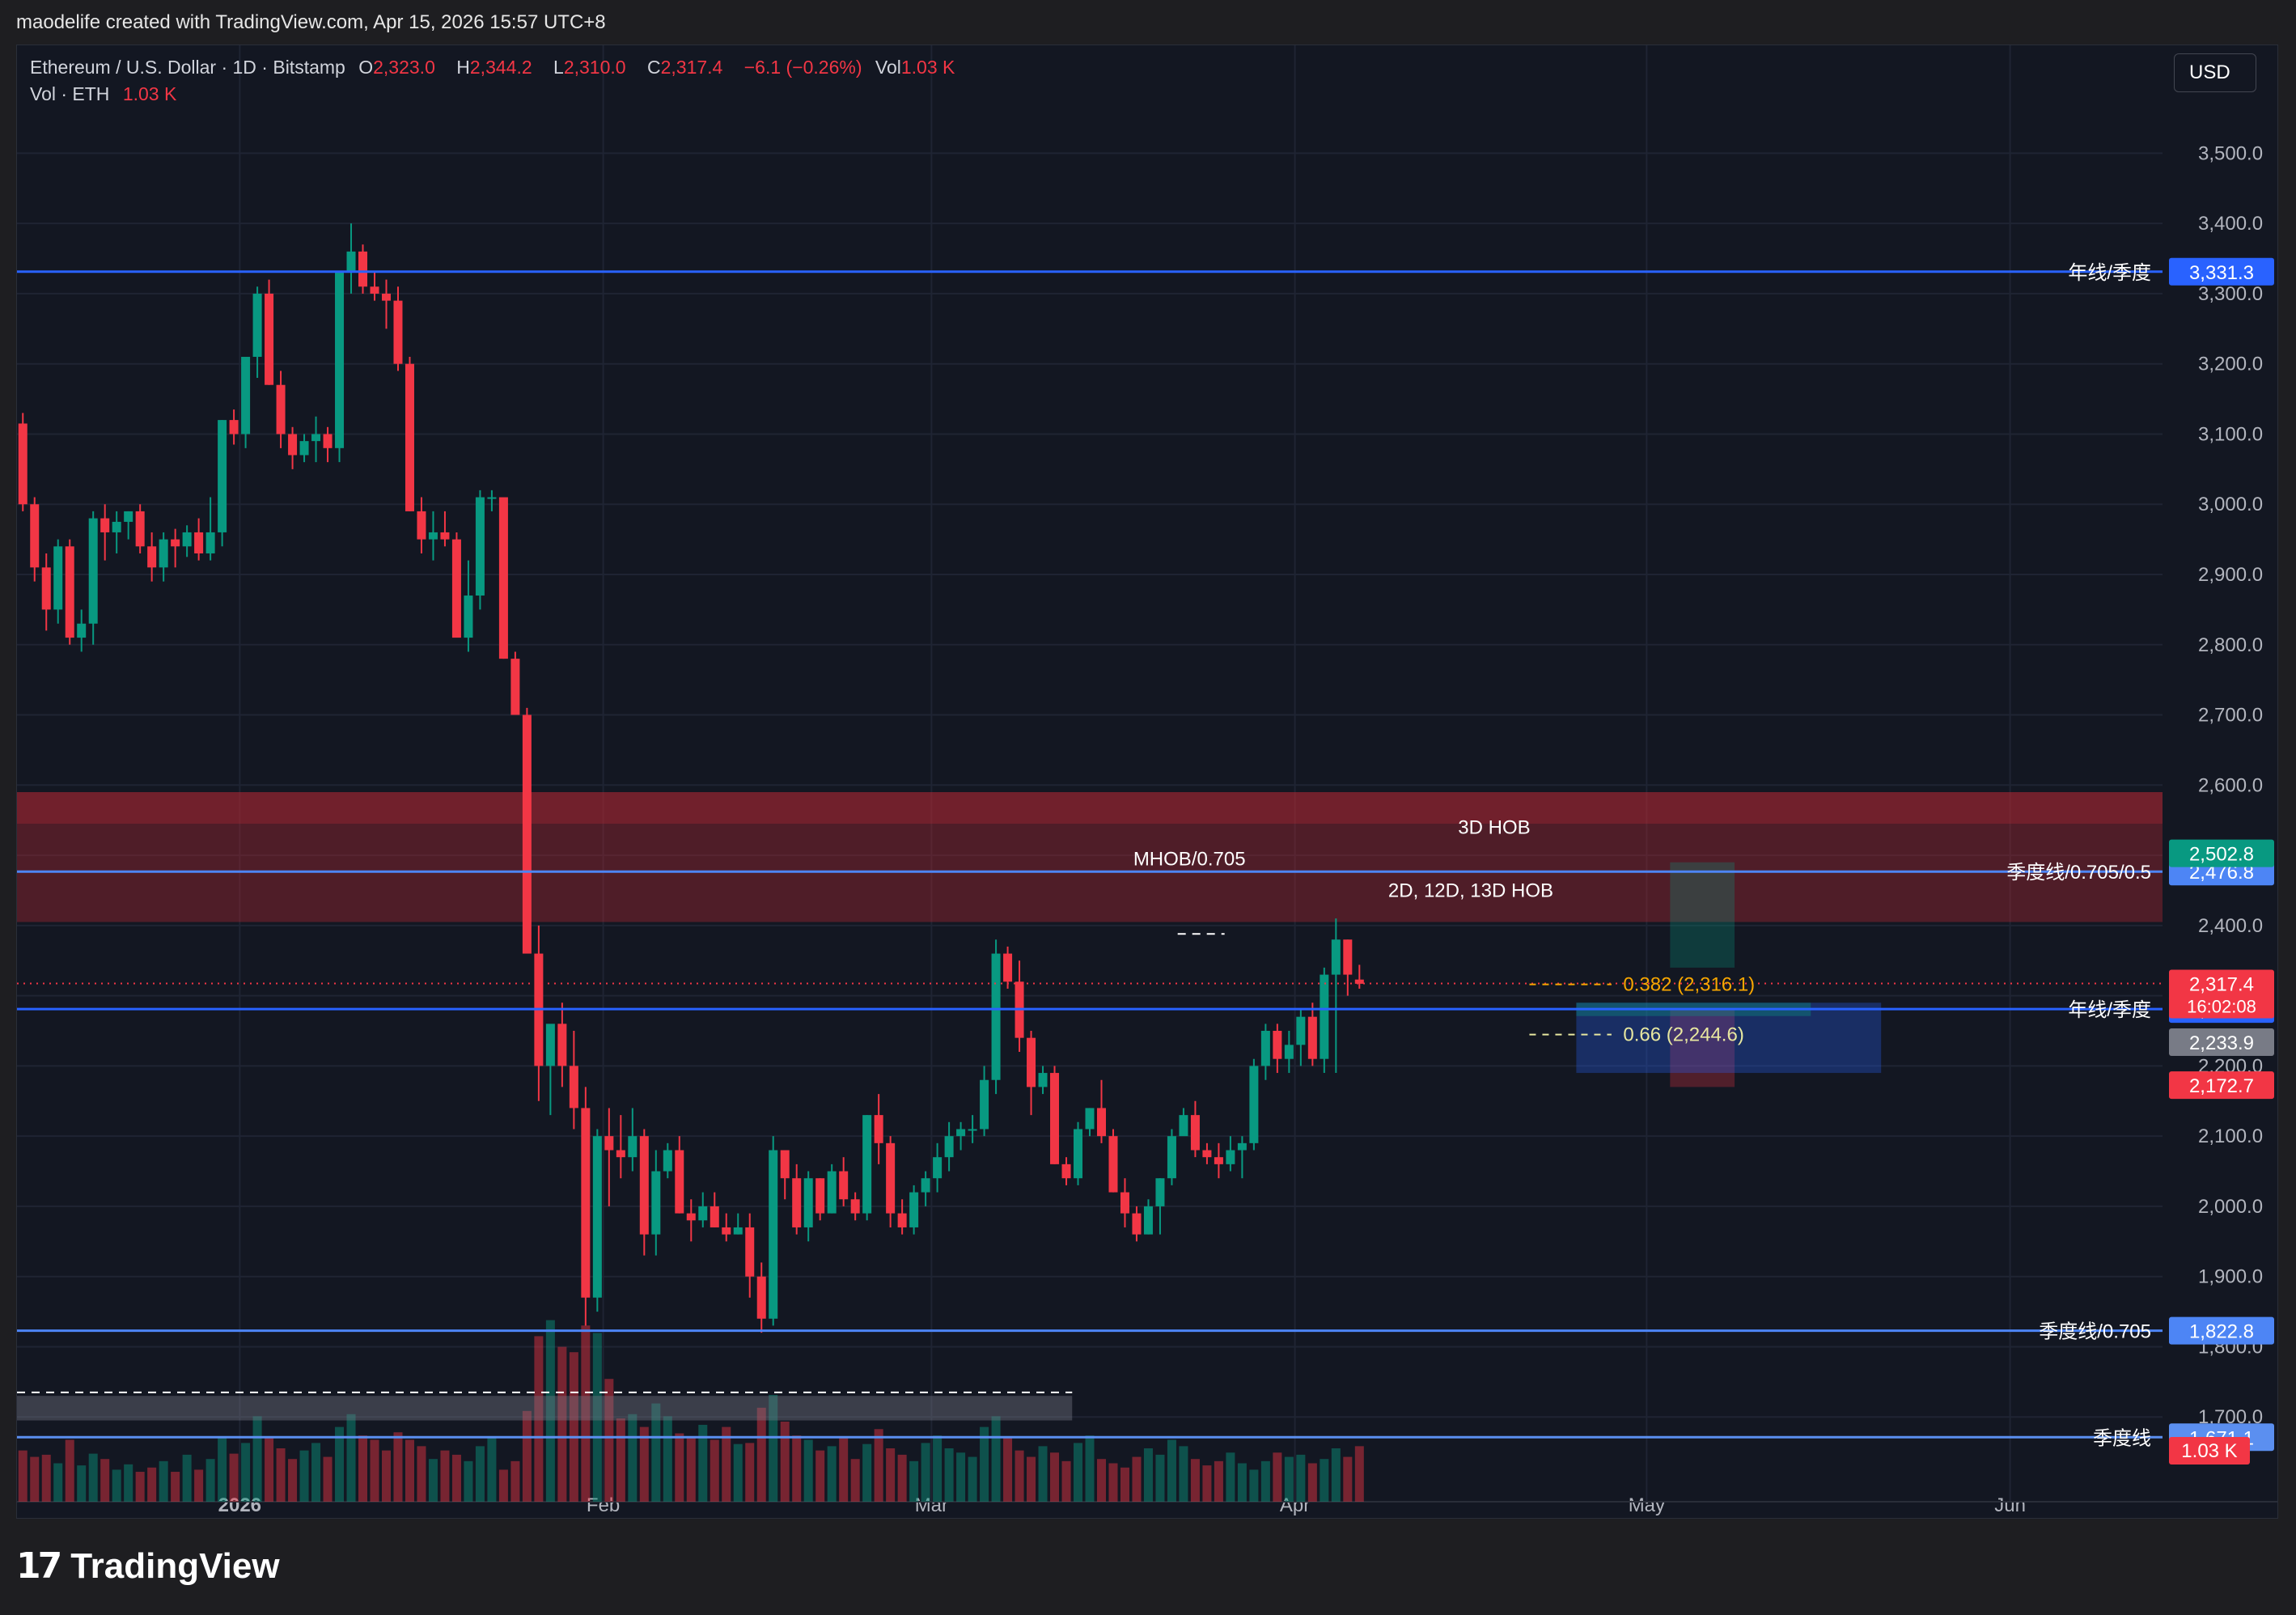 Image resolution: width=2296 pixels, height=1615 pixels. I want to click on symbol-label: Ethereum / U.S. Dollar · 1D · Bitstamp, so click(187, 67).